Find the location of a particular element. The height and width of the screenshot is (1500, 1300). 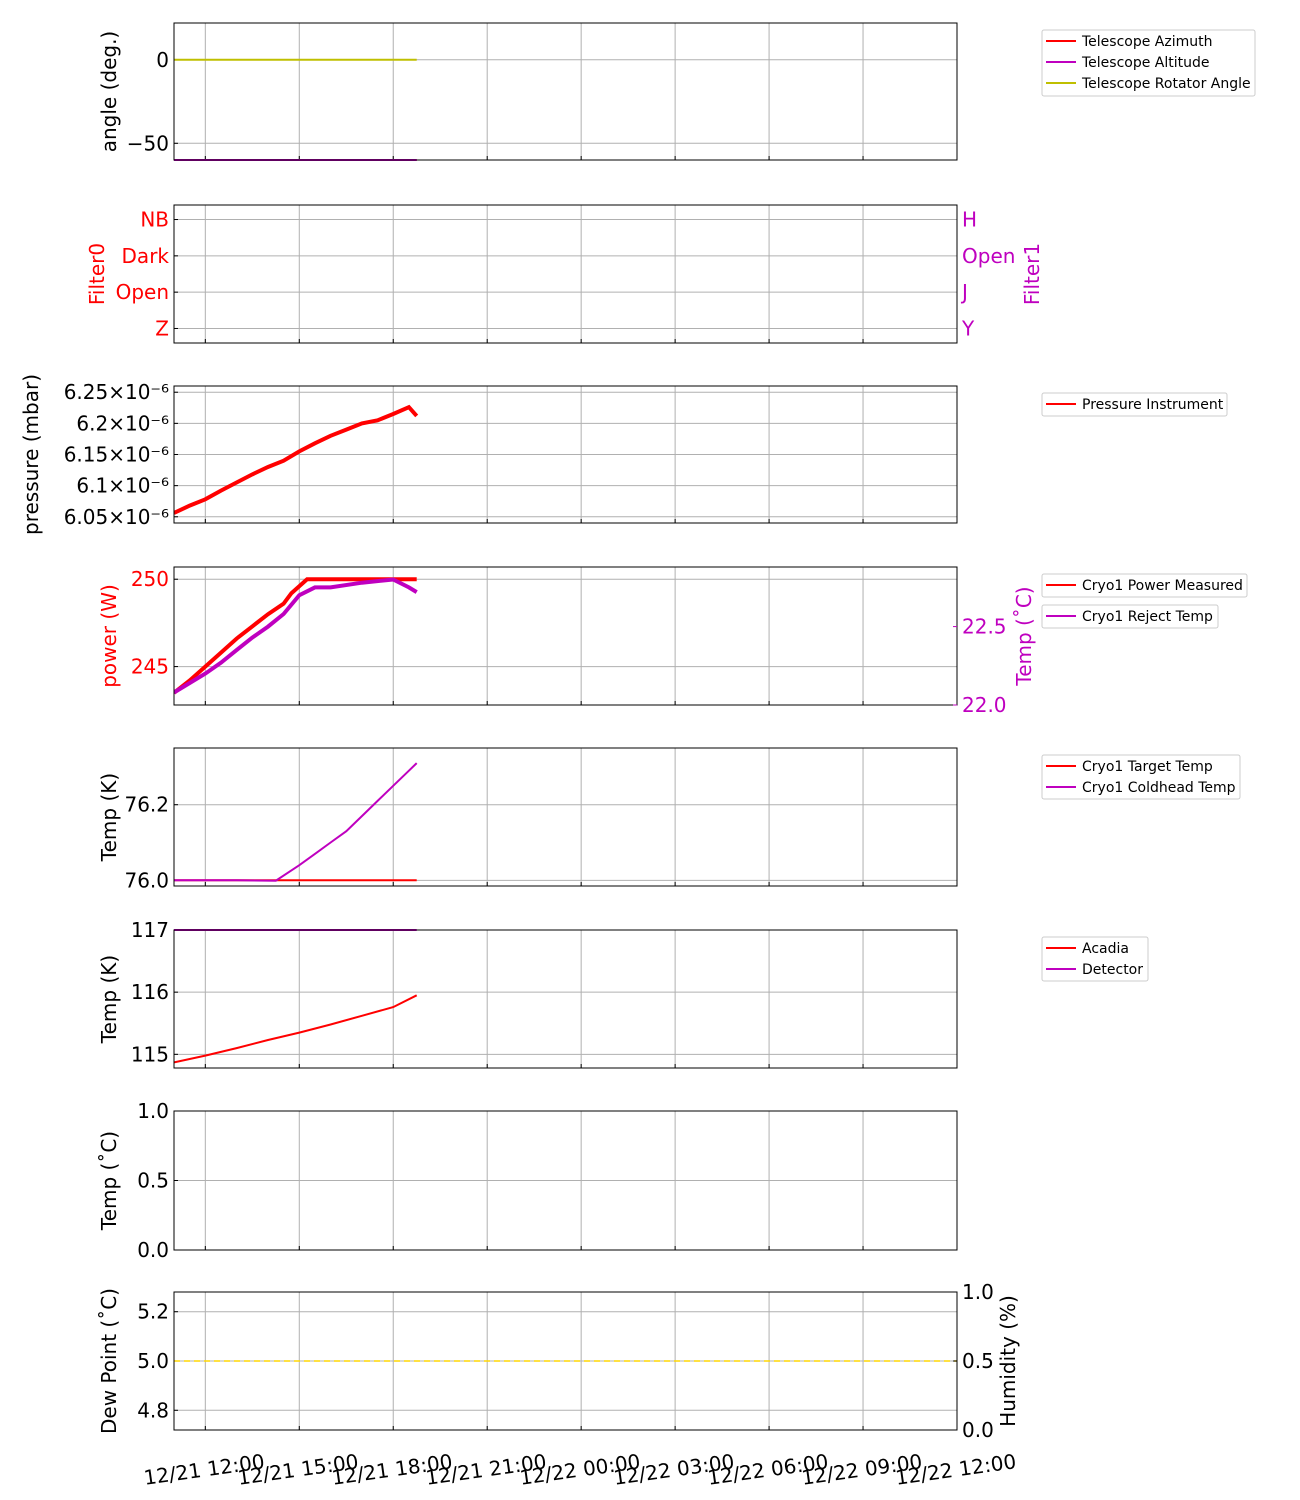

y-tick-label: −50 is located at coordinates (148, 143).